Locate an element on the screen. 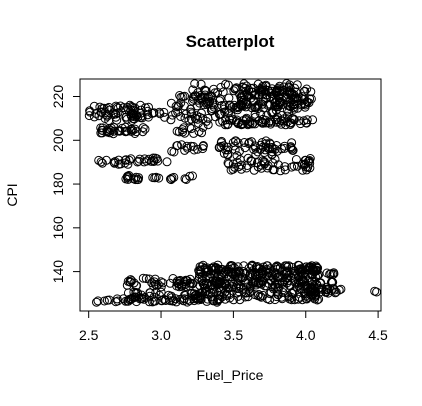 The width and height of the screenshot is (422, 406). x-tick-label: 2.5 is located at coordinates (89, 335).